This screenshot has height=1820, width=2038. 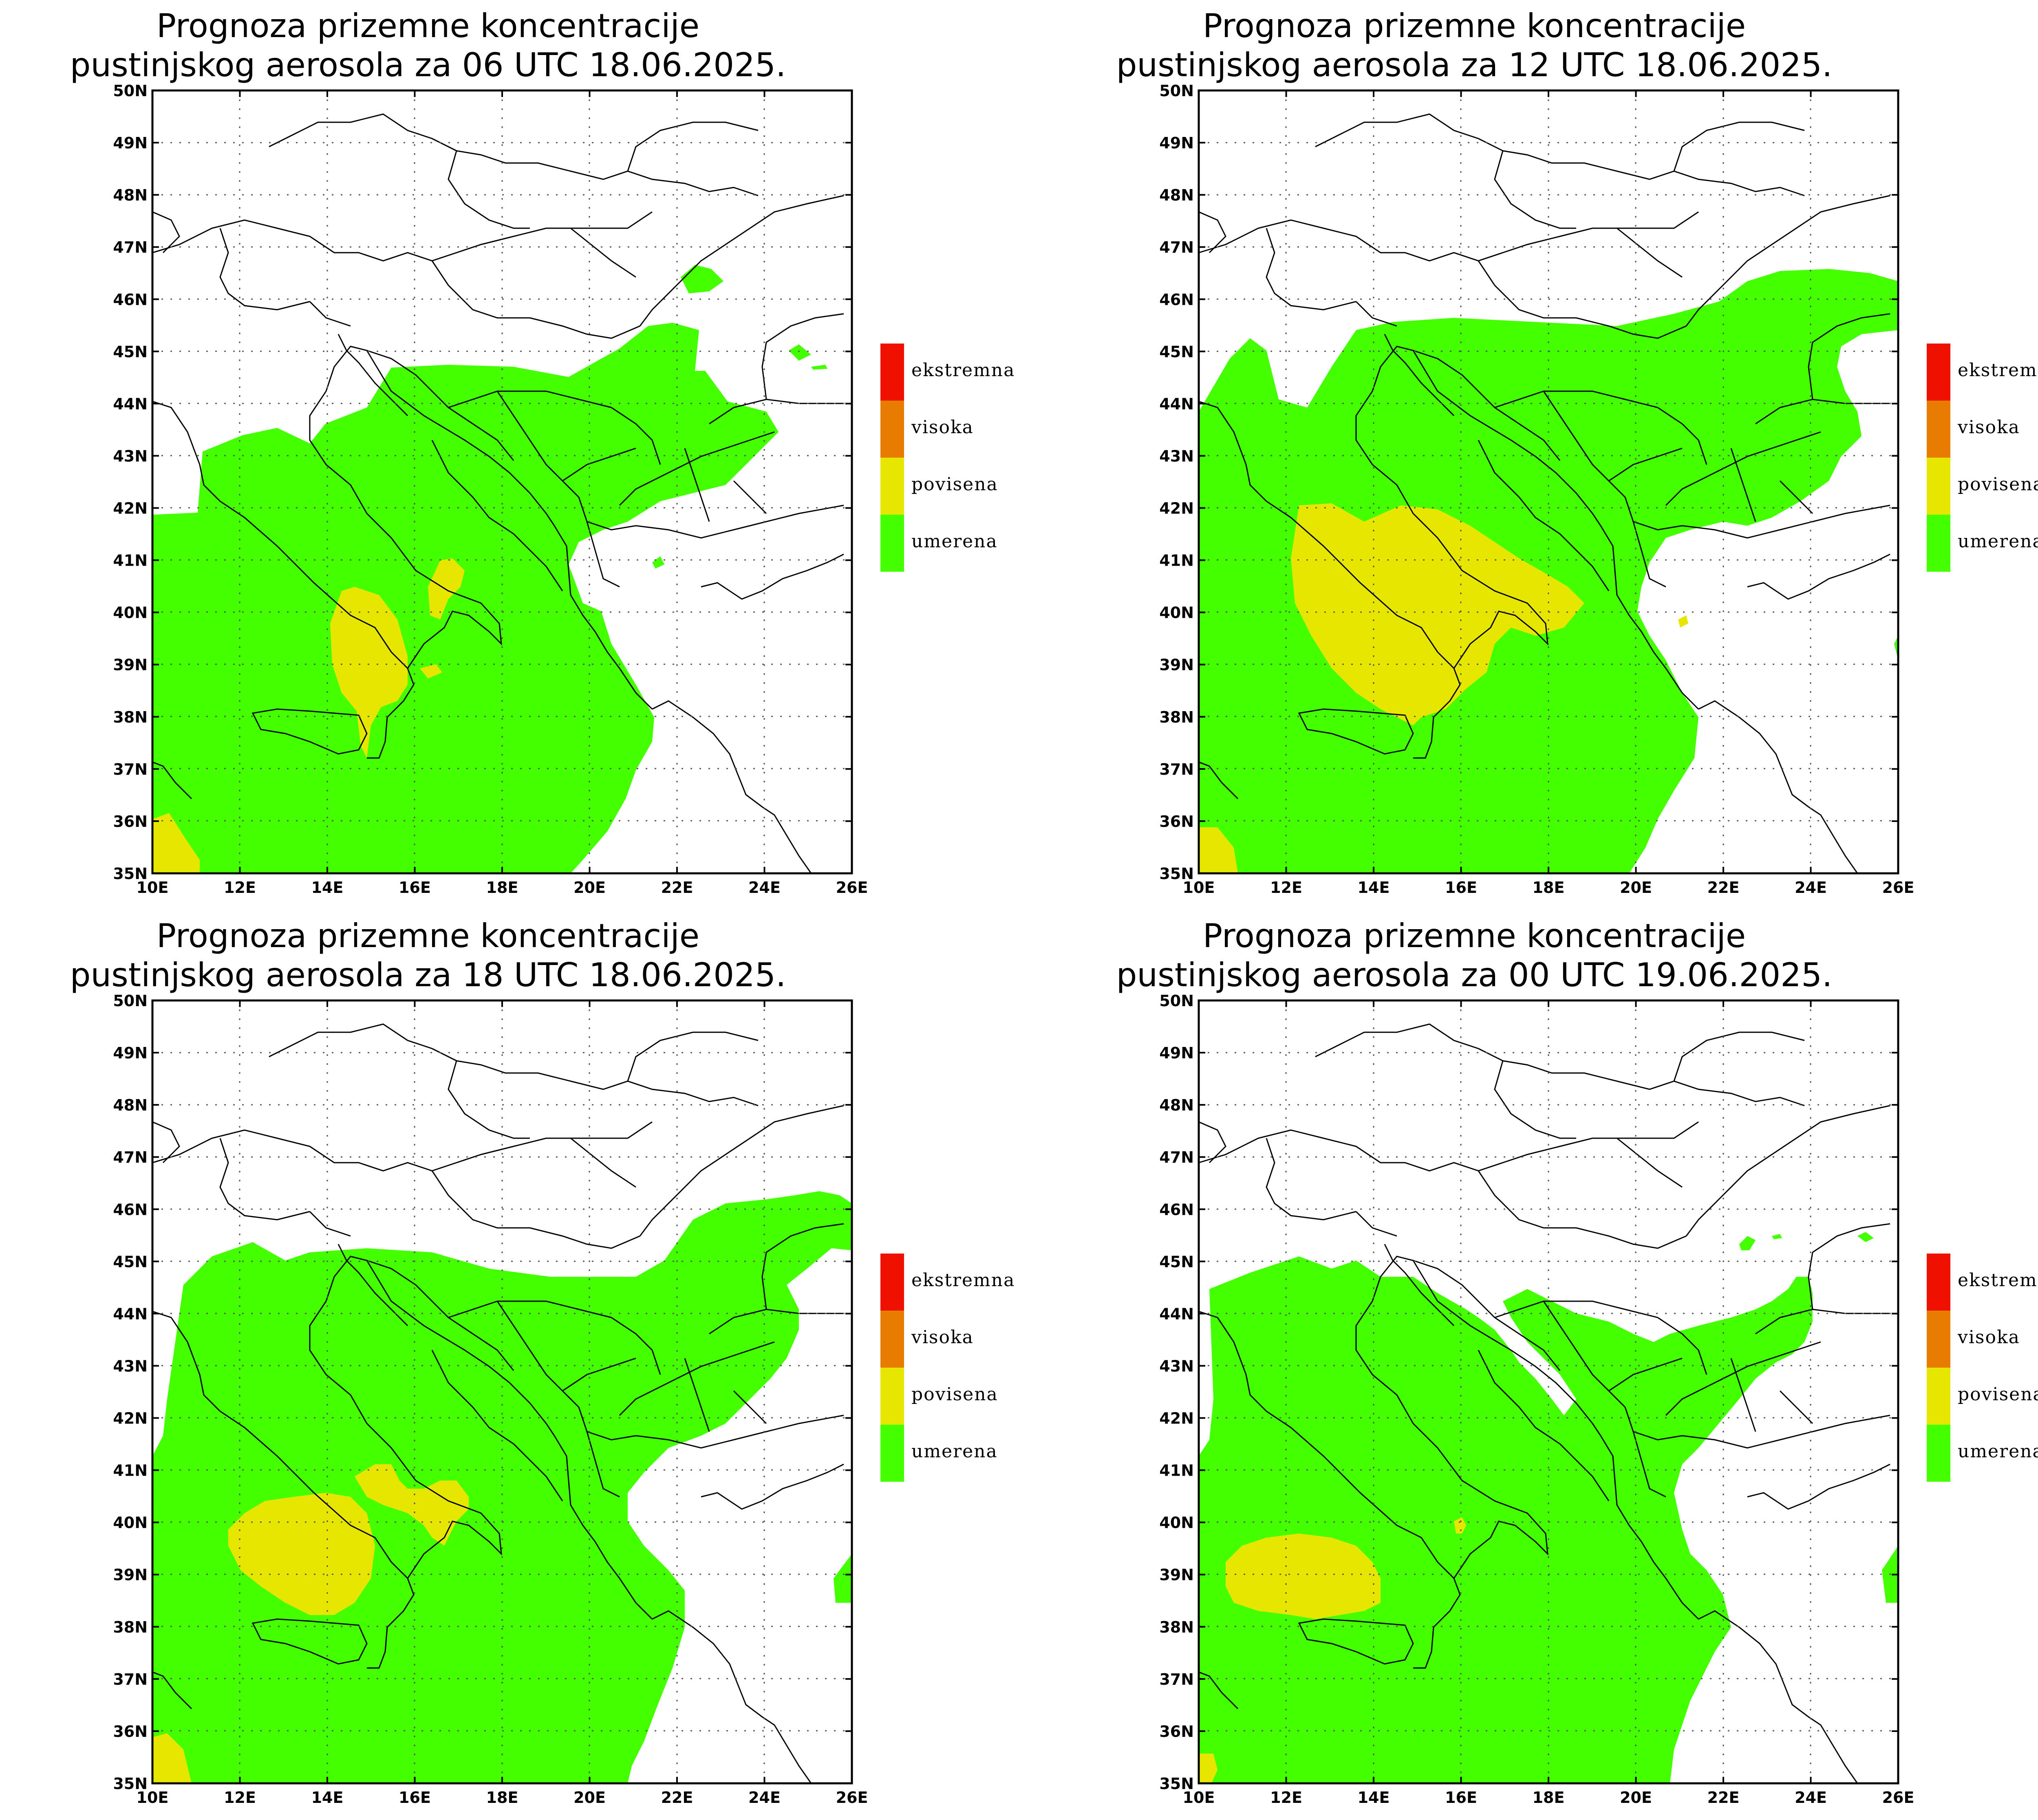 What do you see at coordinates (1177, 1679) in the screenshot?
I see `lat-tick-label: 37N` at bounding box center [1177, 1679].